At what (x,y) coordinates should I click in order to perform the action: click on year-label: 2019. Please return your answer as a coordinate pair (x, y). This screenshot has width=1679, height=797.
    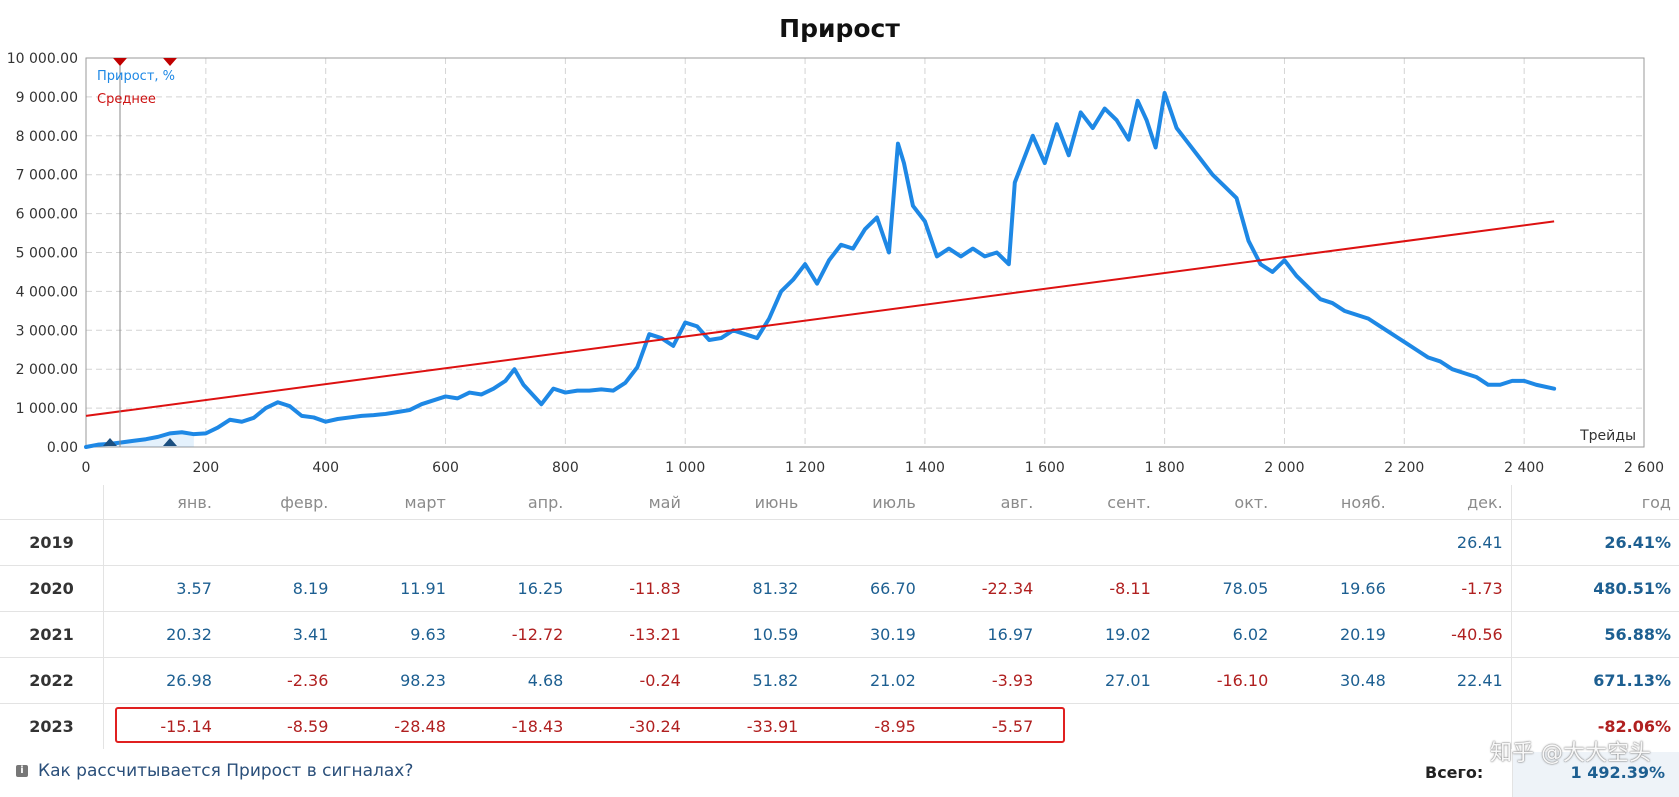
    Looking at the image, I should click on (52, 542).